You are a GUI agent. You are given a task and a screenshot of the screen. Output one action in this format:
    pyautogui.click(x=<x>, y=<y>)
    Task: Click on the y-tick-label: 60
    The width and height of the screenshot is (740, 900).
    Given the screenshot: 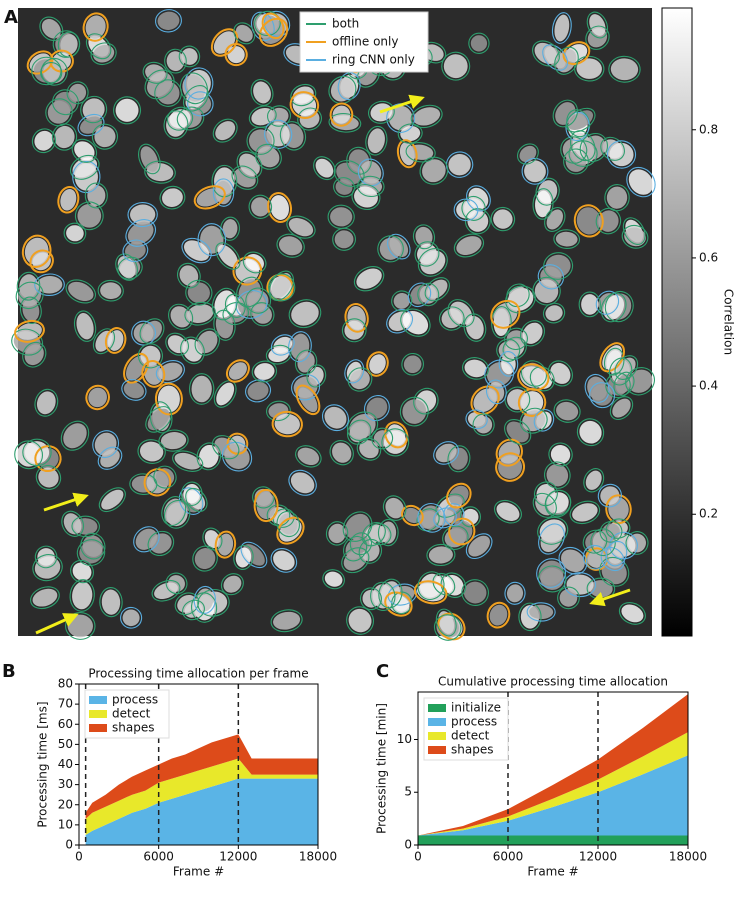 What is the action you would take?
    pyautogui.click(x=65, y=724)
    